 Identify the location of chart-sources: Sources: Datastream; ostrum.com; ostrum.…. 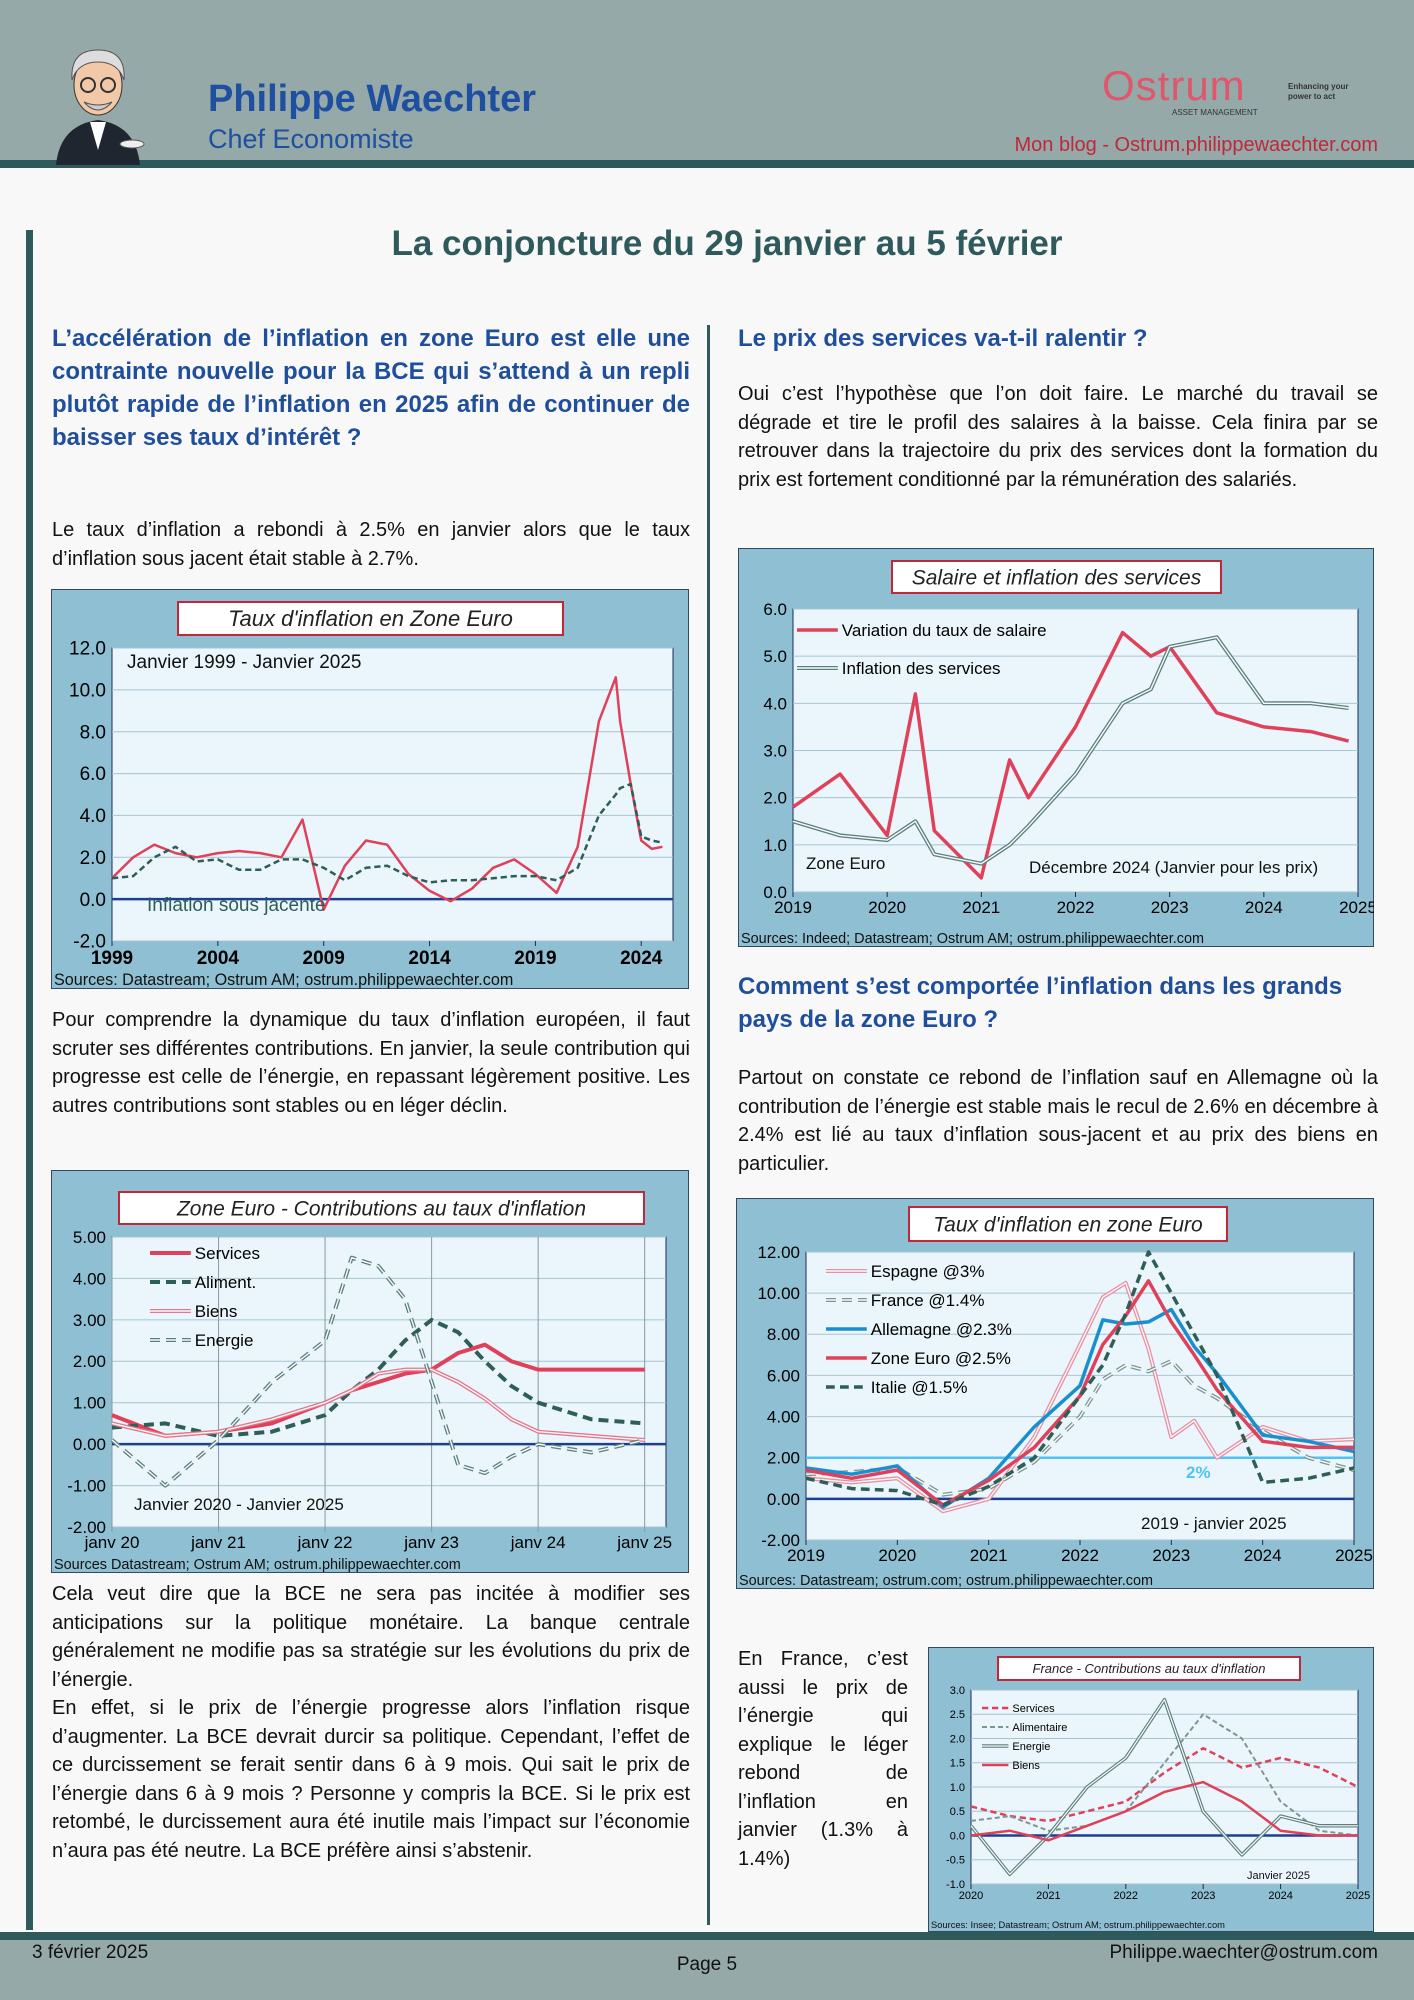
(946, 1581).